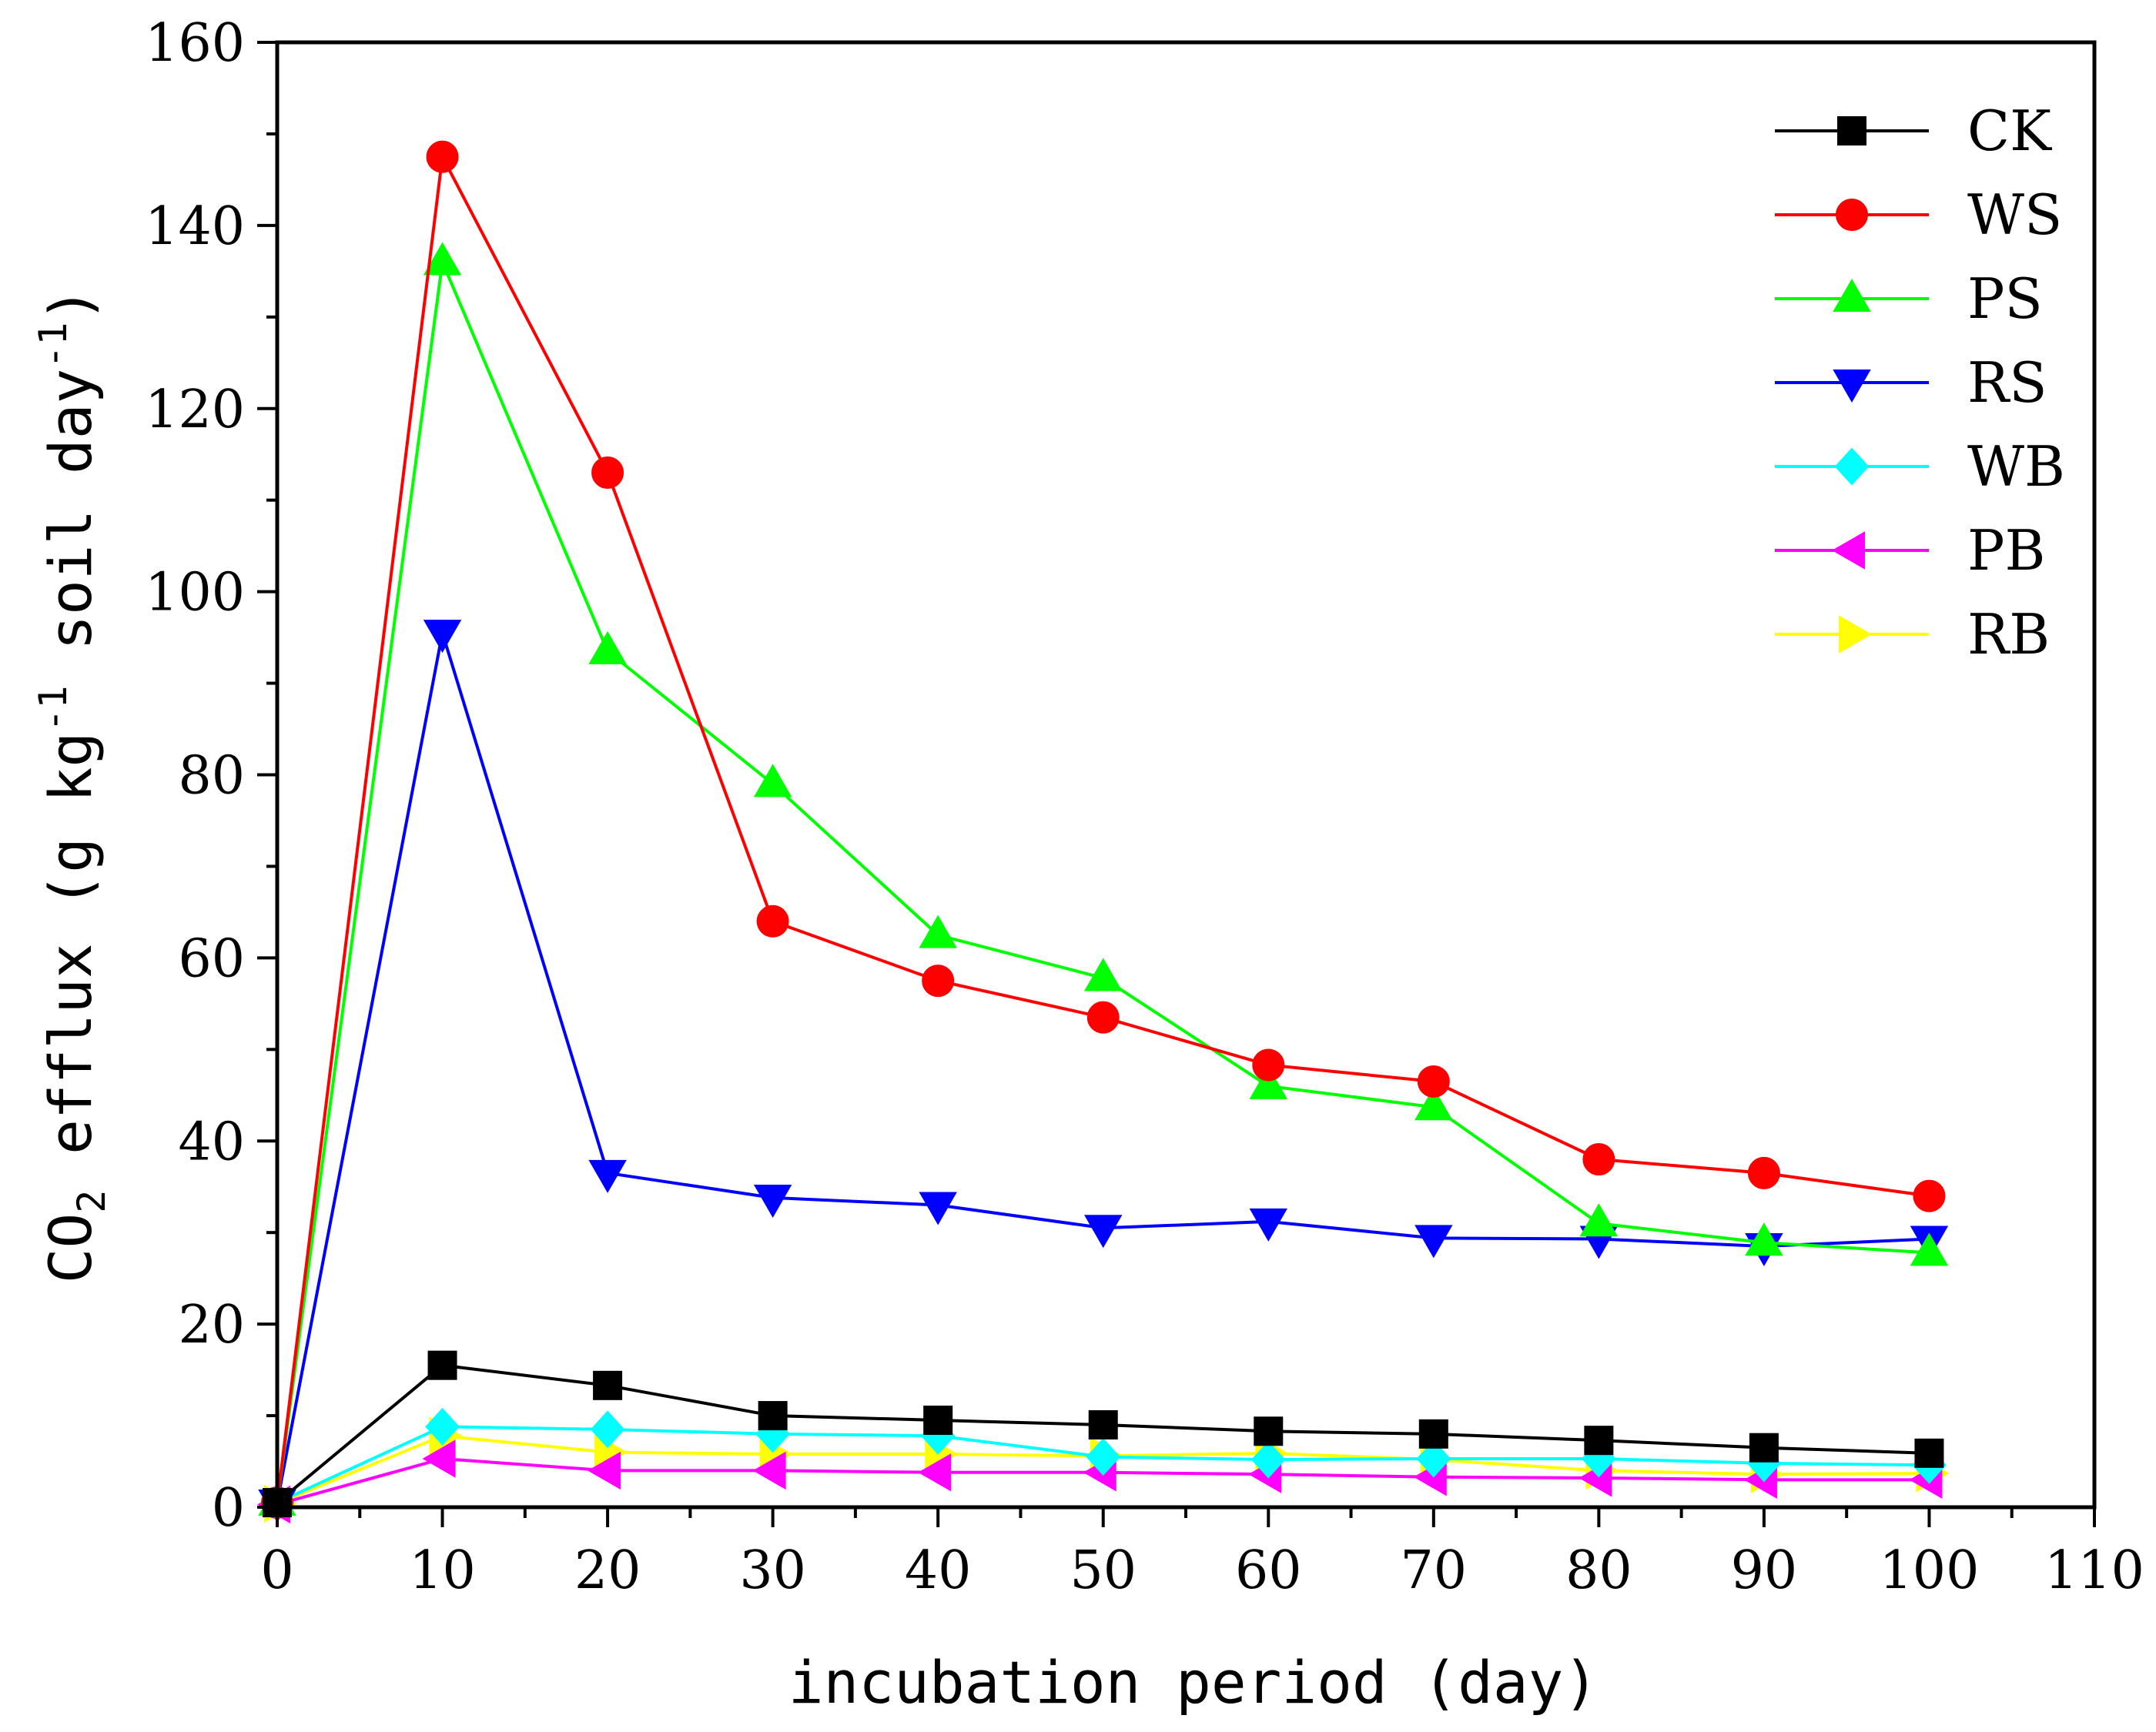 The image size is (2156, 1732). What do you see at coordinates (211, 777) in the screenshot?
I see `y-tick-label: 80` at bounding box center [211, 777].